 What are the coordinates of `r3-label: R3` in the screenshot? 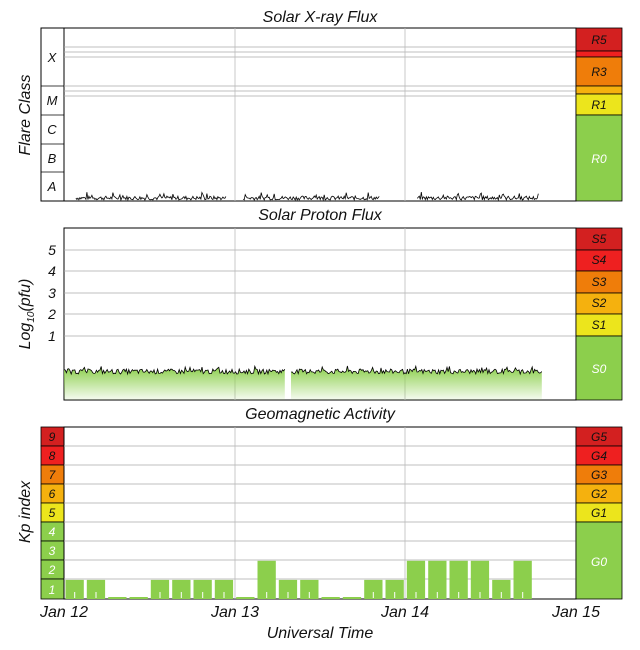 It's located at (599, 72).